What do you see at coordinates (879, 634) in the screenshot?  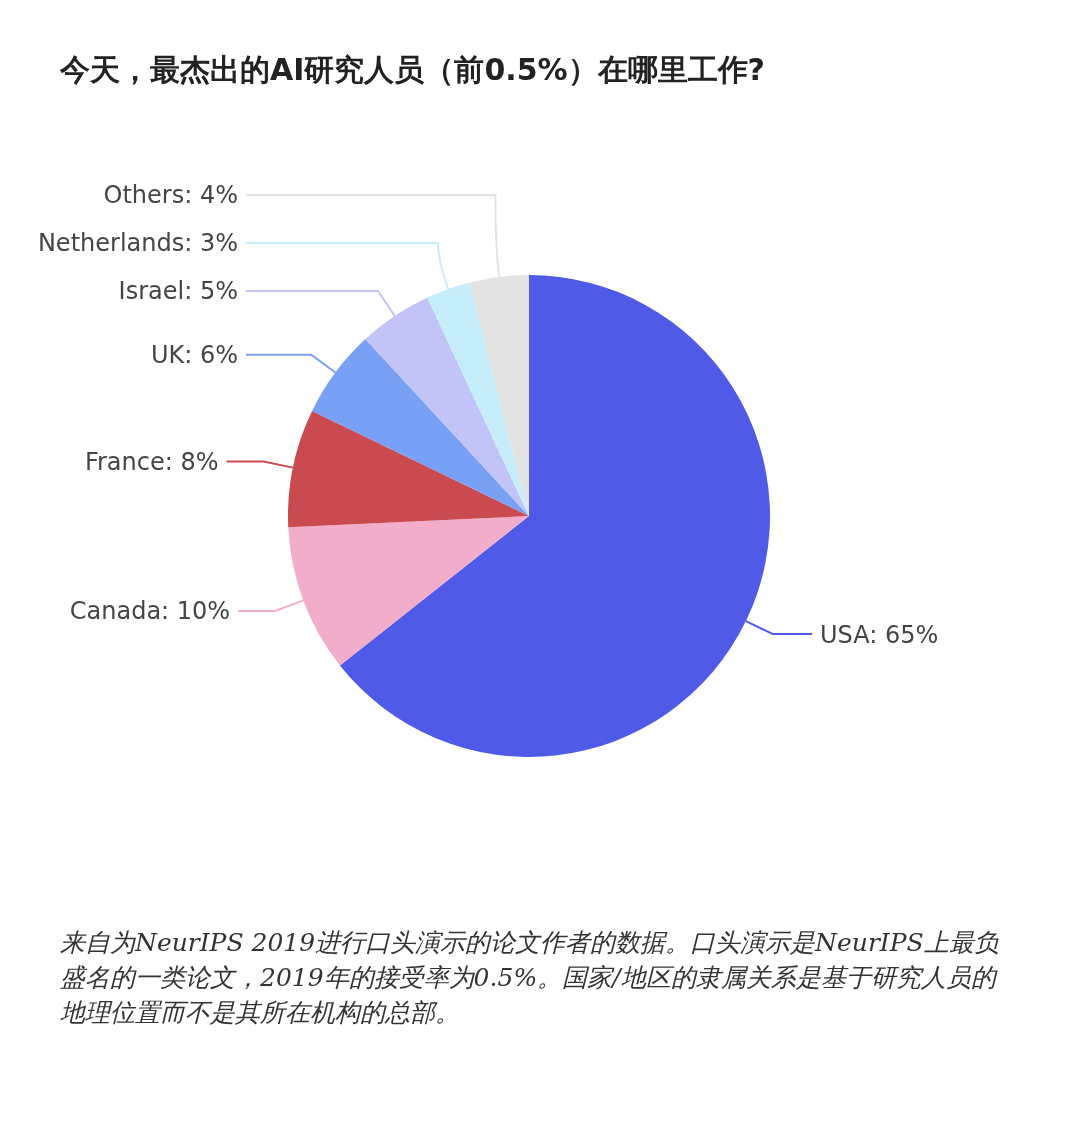 I see `slice-label: USA: 65%` at bounding box center [879, 634].